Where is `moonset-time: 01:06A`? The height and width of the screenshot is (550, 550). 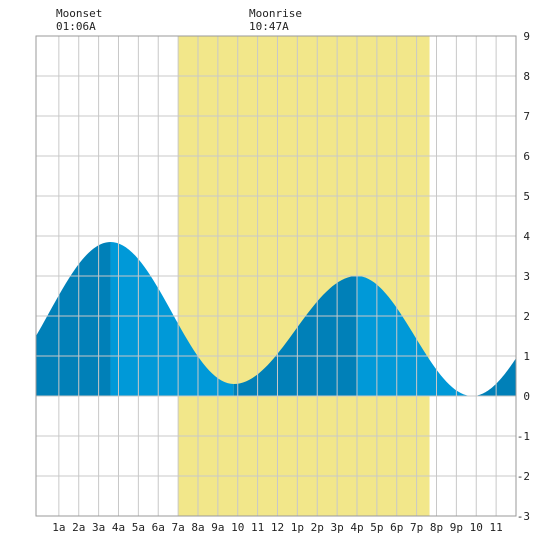 moonset-time: 01:06A is located at coordinates (76, 26).